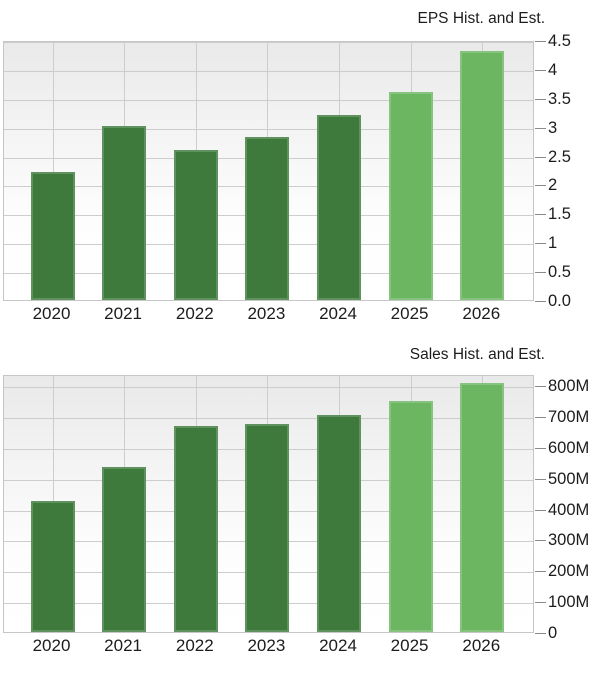 Image resolution: width=616 pixels, height=673 pixels. I want to click on y-tick-label-700M: 700M, so click(569, 417).